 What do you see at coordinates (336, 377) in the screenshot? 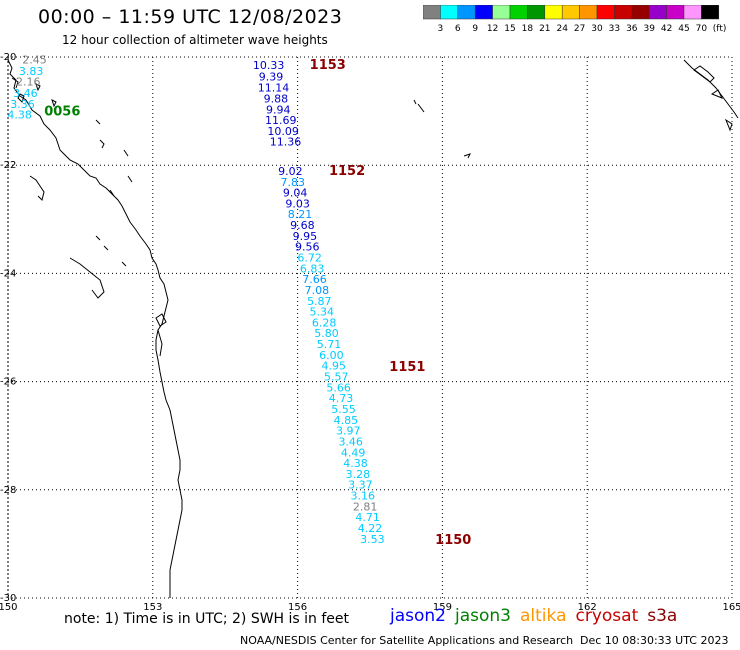
I see `swh-value: 5.57` at bounding box center [336, 377].